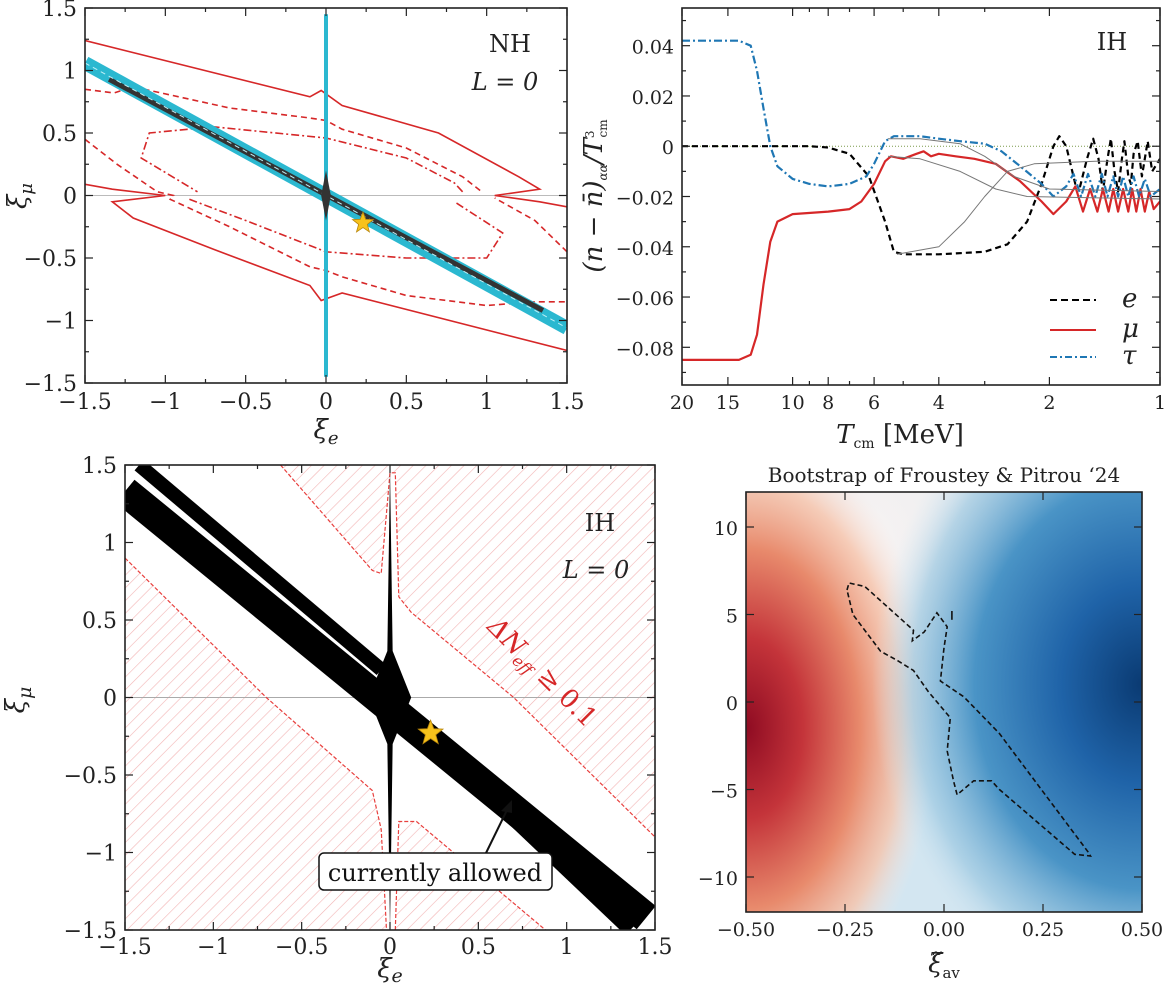 Image resolution: width=1167 pixels, height=985 pixels. I want to click on chart-title: Bootstrap of Froustey & Pitrou ‘24, so click(944, 475).